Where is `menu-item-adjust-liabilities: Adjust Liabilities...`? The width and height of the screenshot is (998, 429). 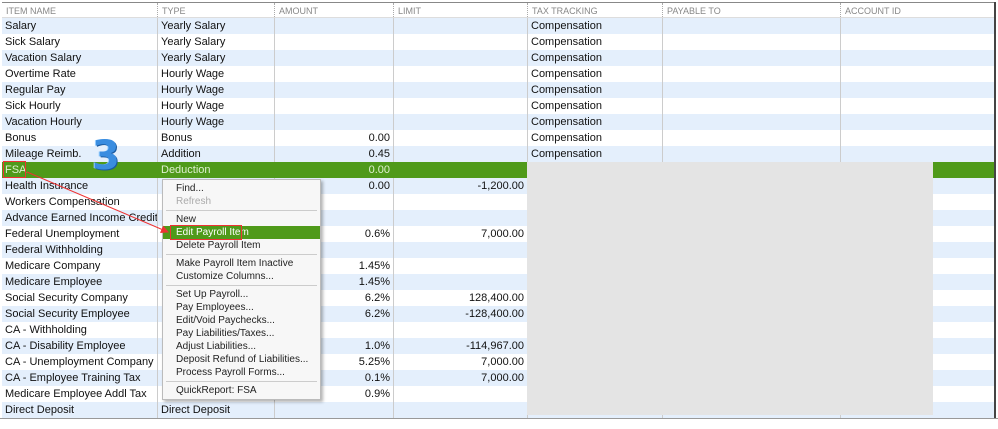
menu-item-adjust-liabilities: Adjust Liabilities... is located at coordinates (216, 346).